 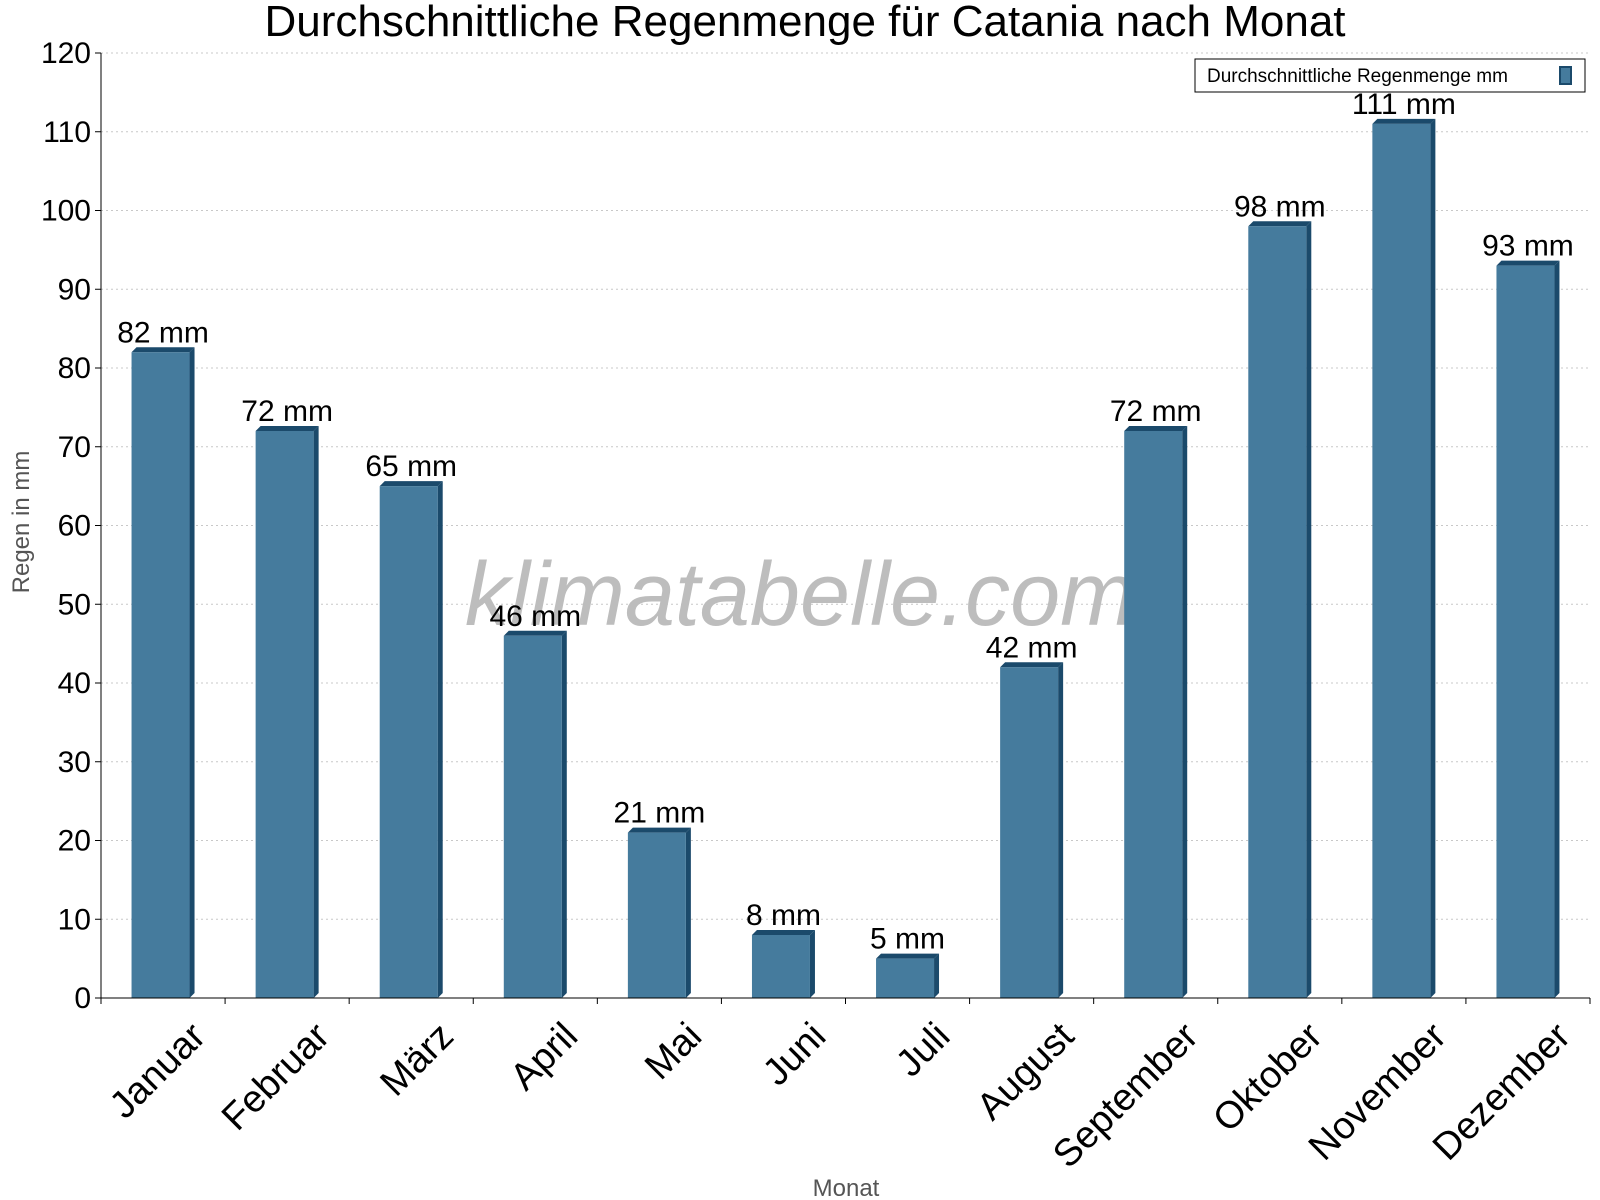 I want to click on x-tick-label: August, so click(x=1026, y=1072).